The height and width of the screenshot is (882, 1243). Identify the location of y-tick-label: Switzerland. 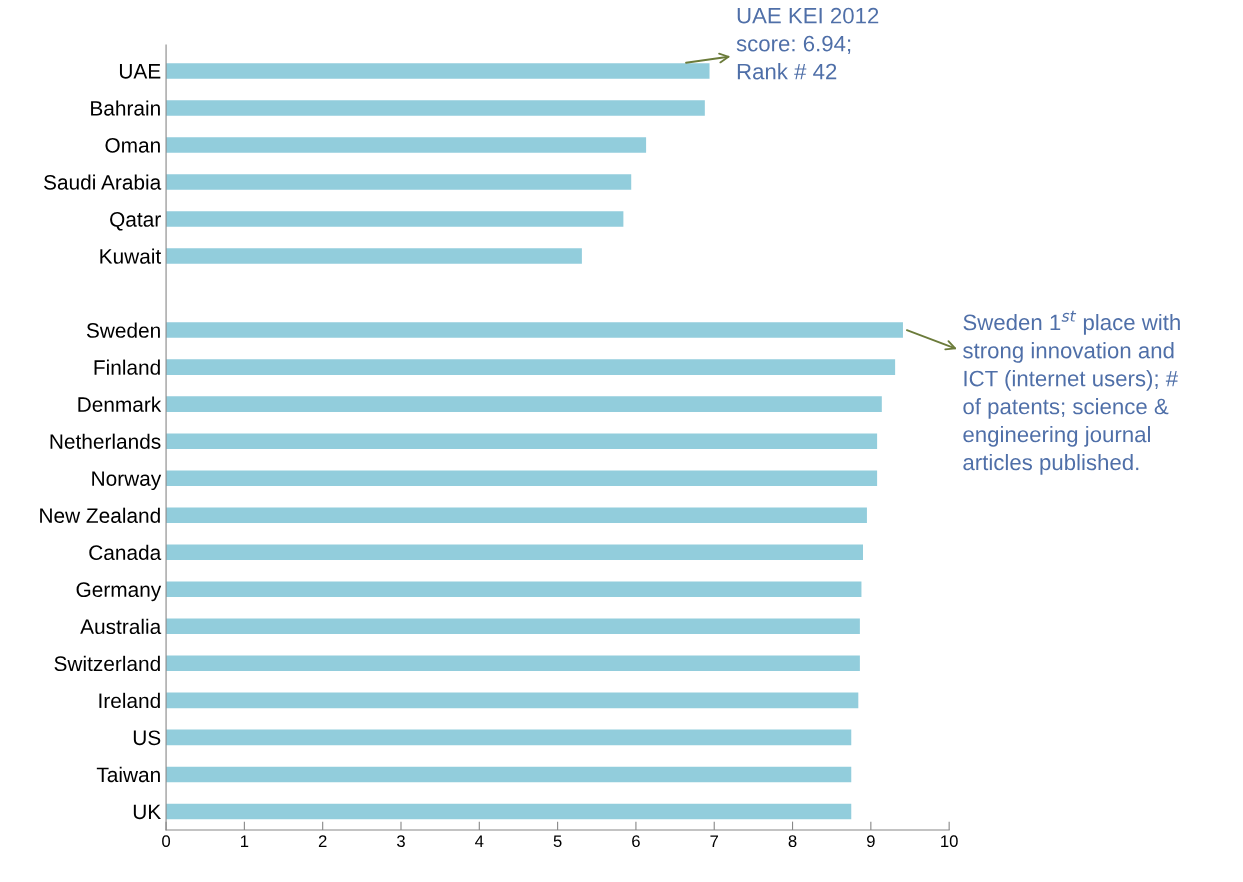
(107, 663).